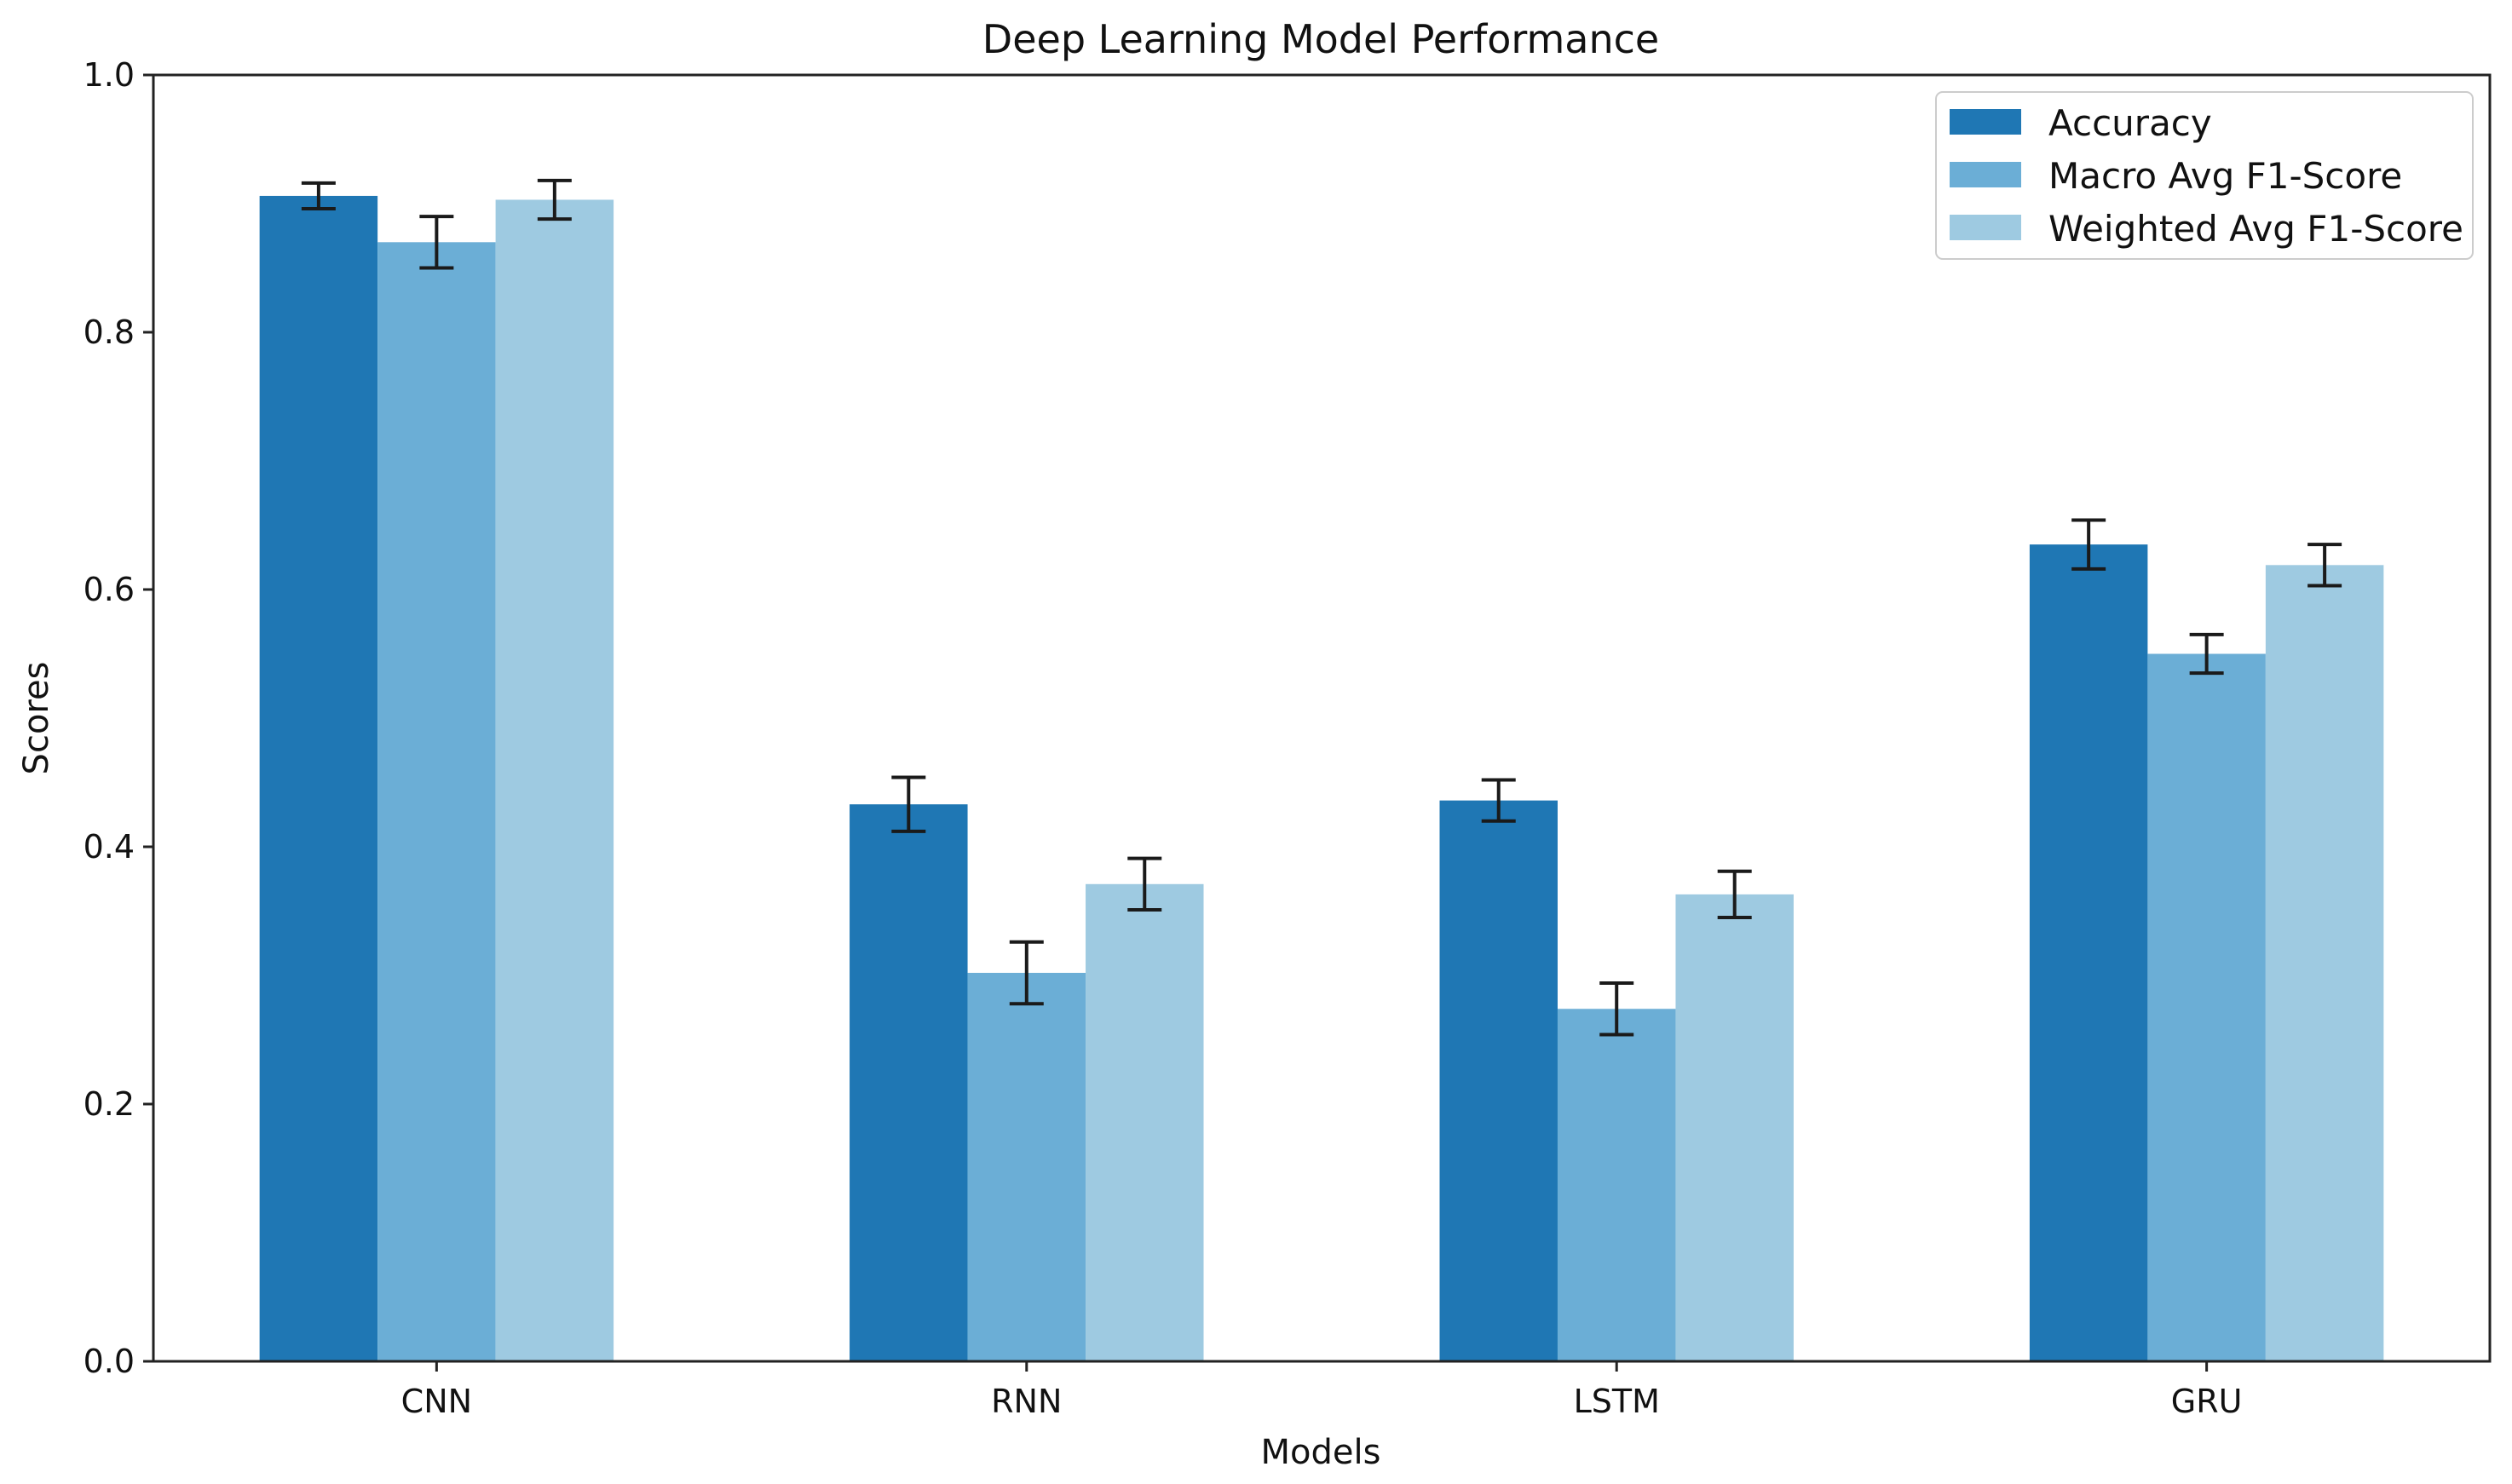 This screenshot has width=2512, height=1484. I want to click on legend-swatch-accuracy, so click(1985, 122).